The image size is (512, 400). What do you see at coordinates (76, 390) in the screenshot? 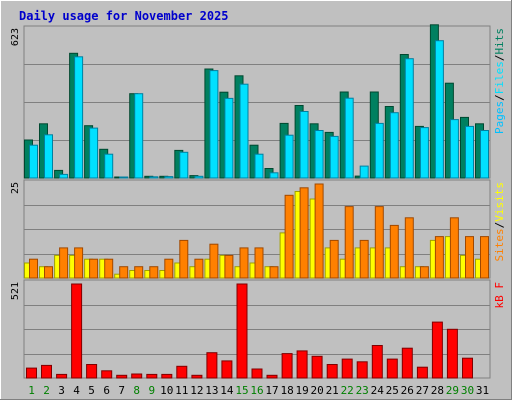
I see `day-label-4: 4` at bounding box center [76, 390].